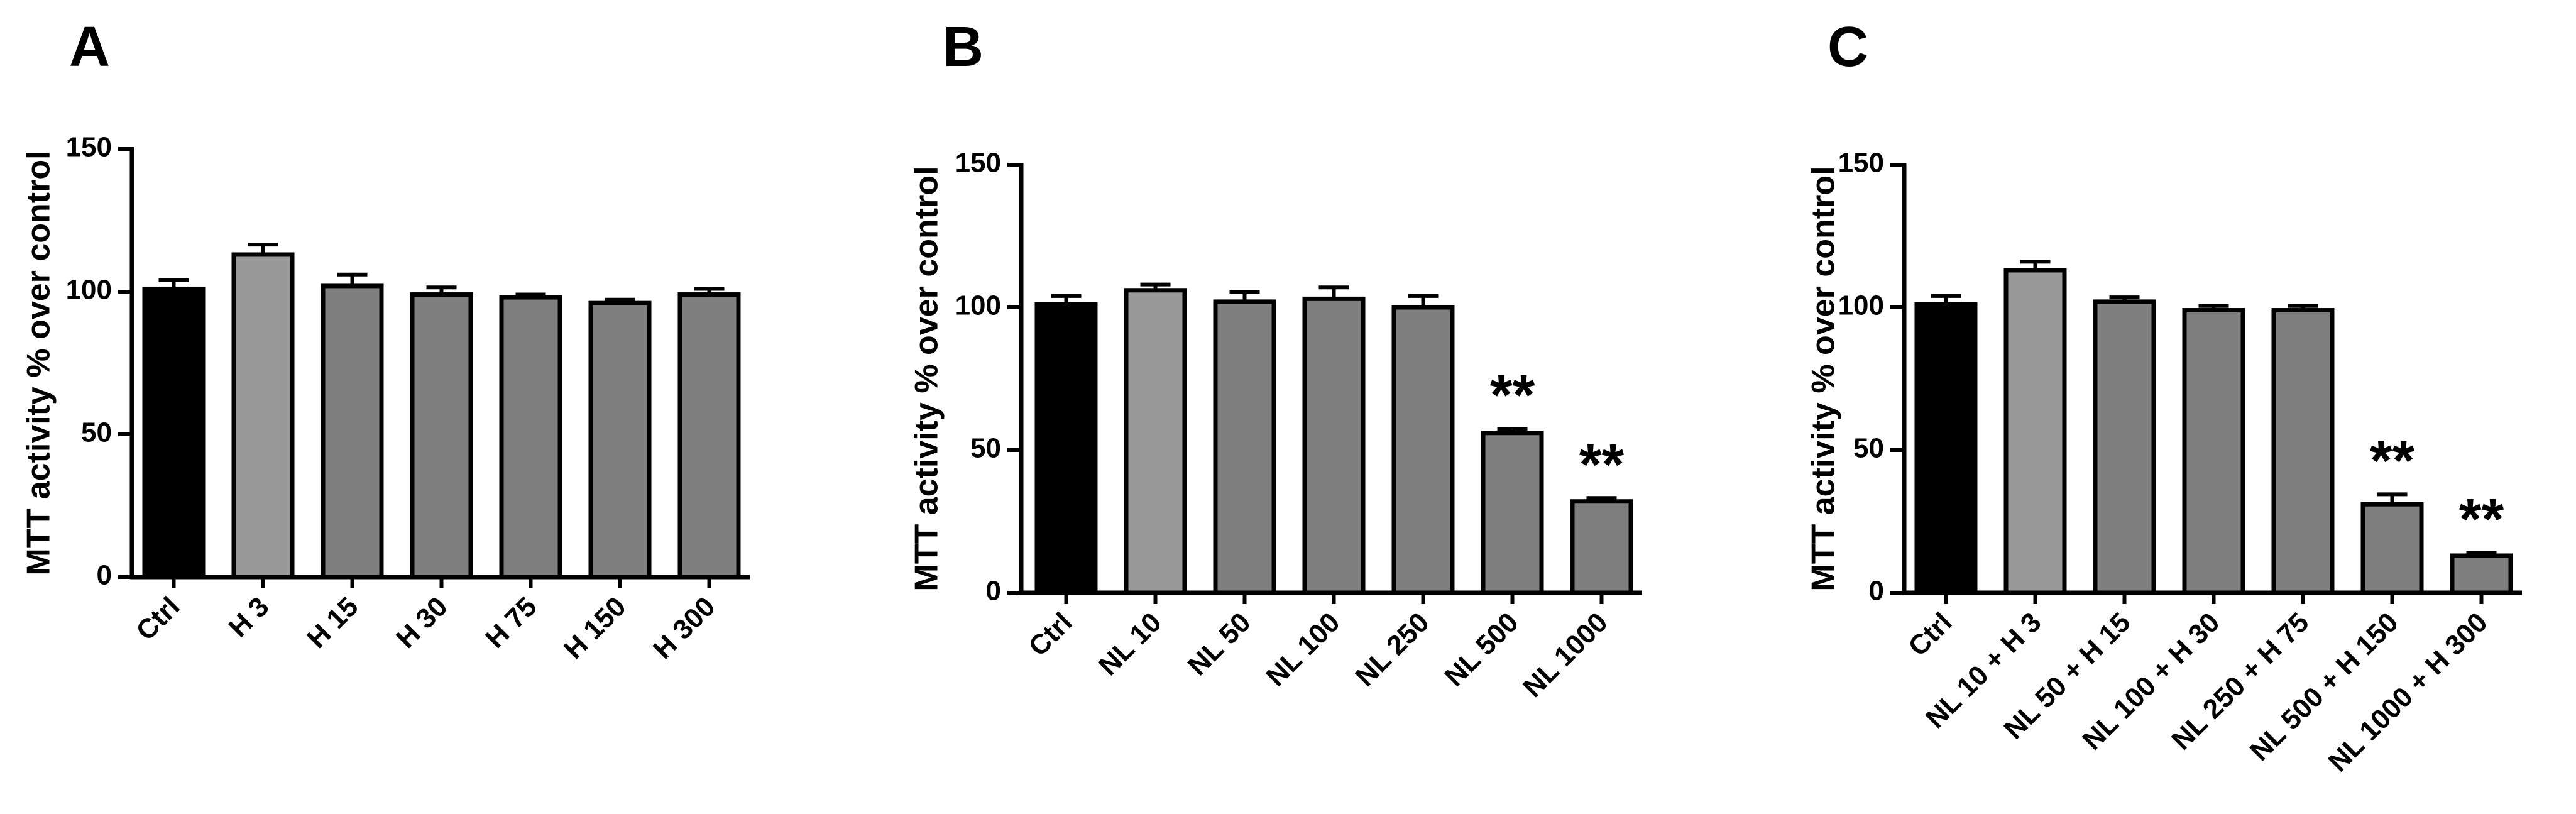 The height and width of the screenshot is (814, 2576). What do you see at coordinates (1303, 649) in the screenshot?
I see `x-tick-label: NL 100` at bounding box center [1303, 649].